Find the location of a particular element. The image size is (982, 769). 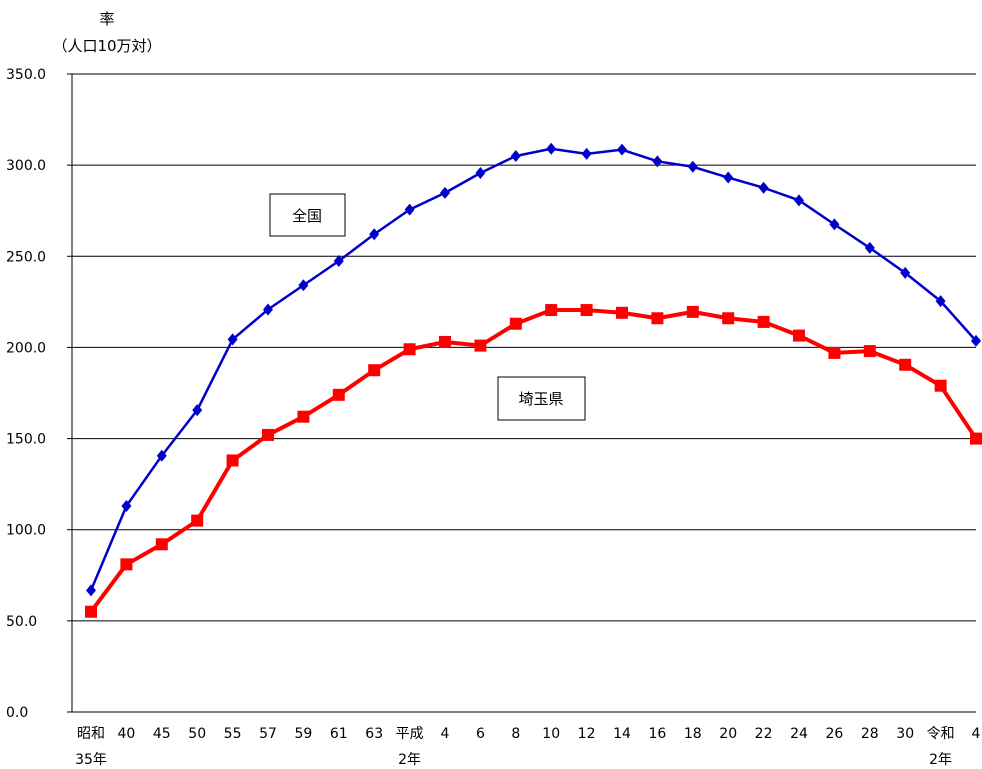

x-tick-label: 20 is located at coordinates (728, 734).